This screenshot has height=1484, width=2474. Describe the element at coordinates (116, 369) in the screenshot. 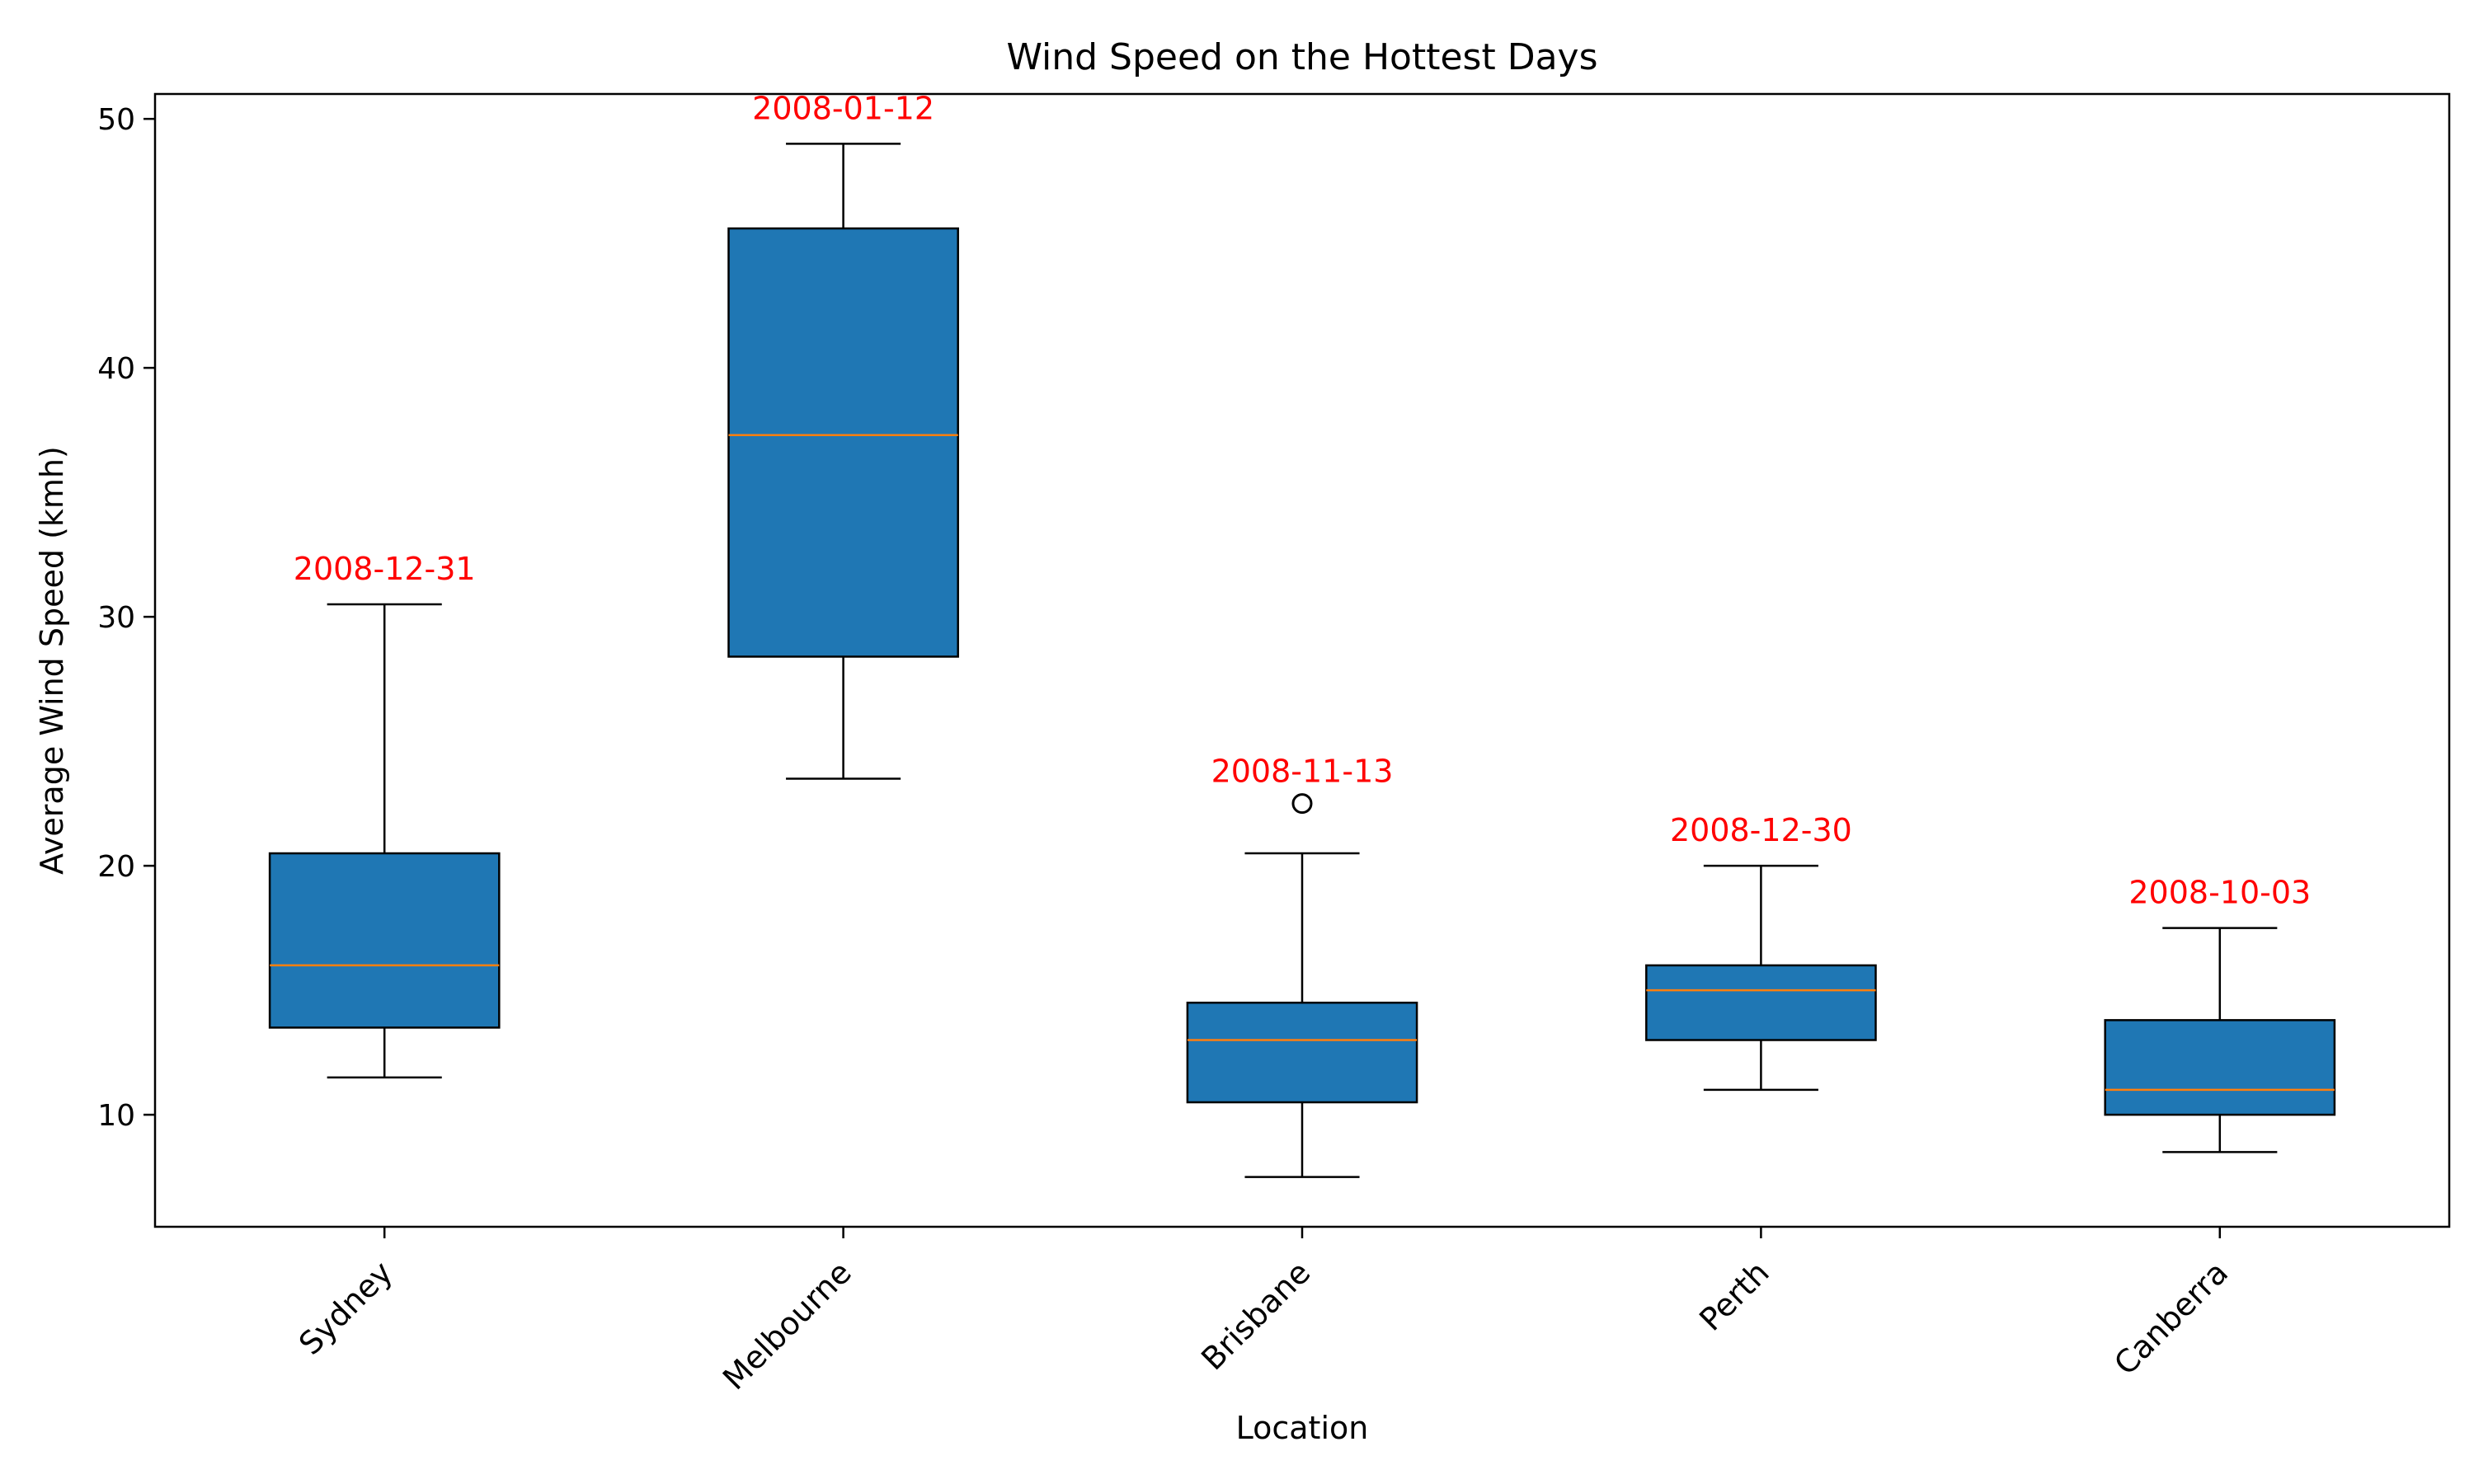

I see `y-tick-label-40: 40` at that location.